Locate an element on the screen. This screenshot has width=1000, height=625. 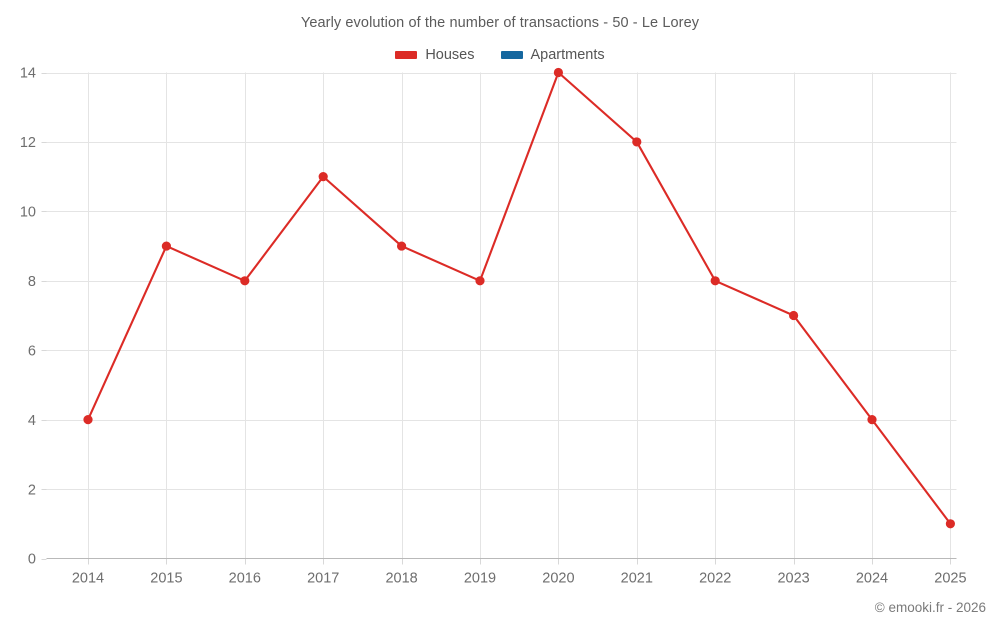
x-axis-tick-label: 2014 is located at coordinates (88, 579).